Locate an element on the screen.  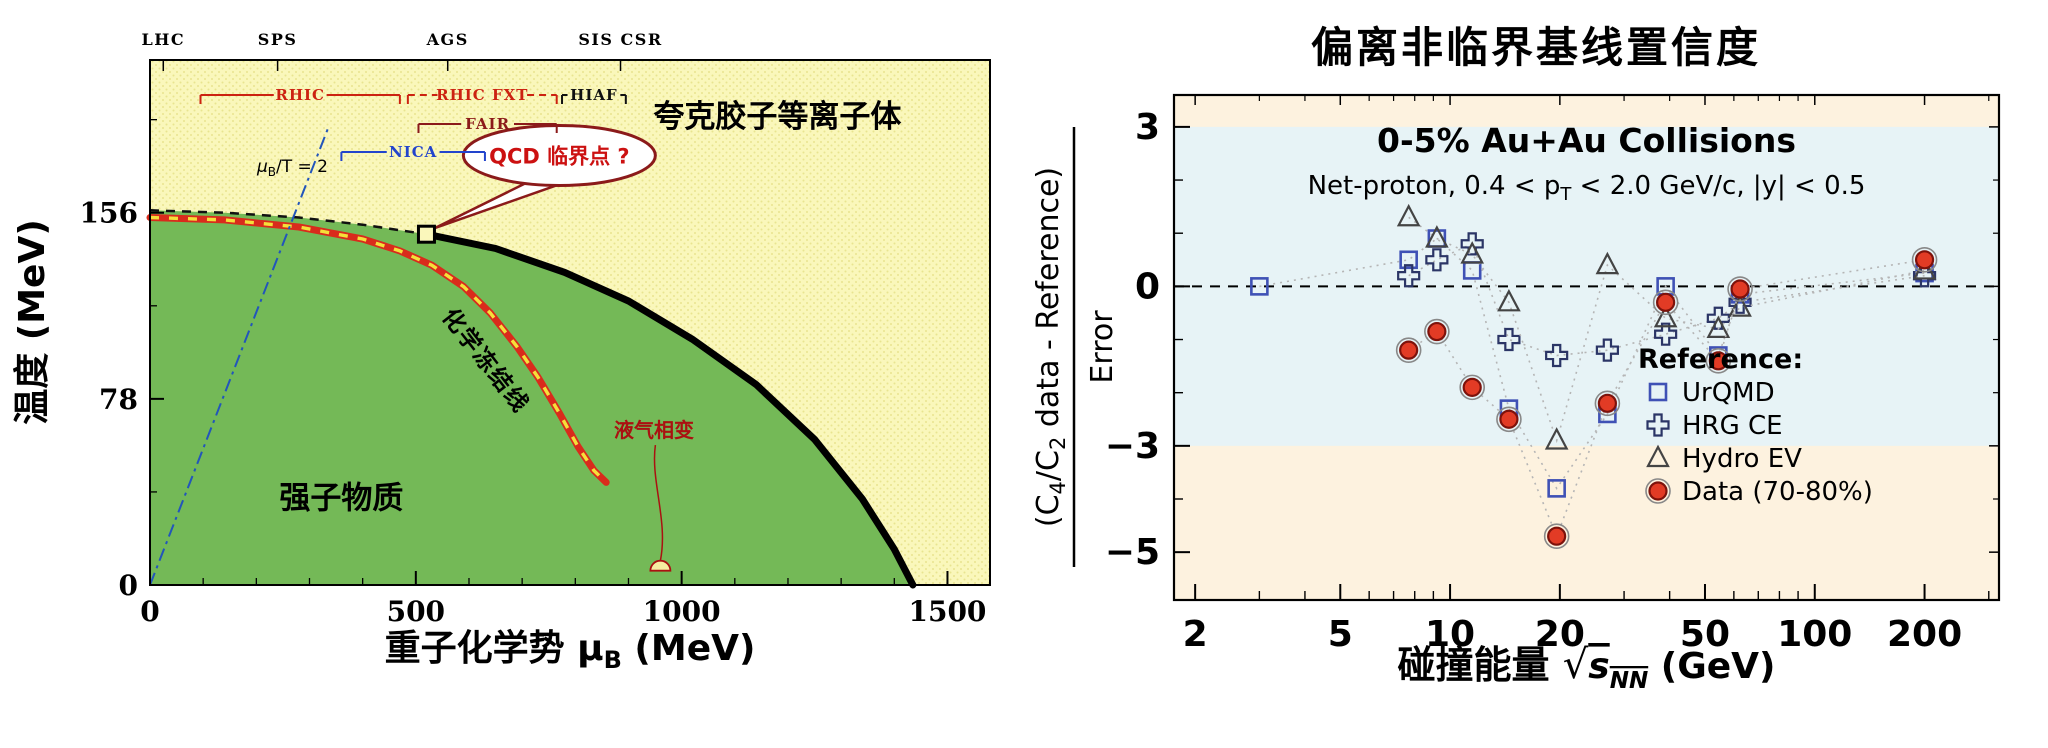
svg-text: 2 is located at coordinates (1195, 634).